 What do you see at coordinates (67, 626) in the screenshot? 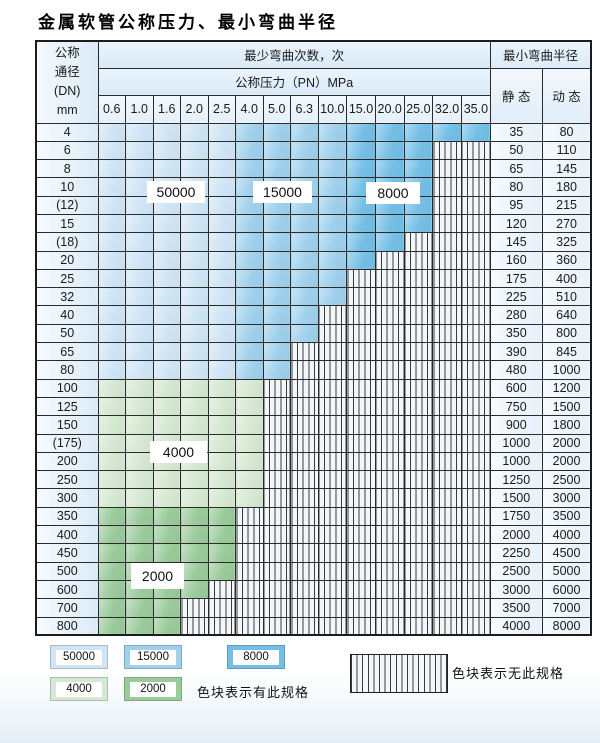
I see `dn-cell: 800` at bounding box center [67, 626].